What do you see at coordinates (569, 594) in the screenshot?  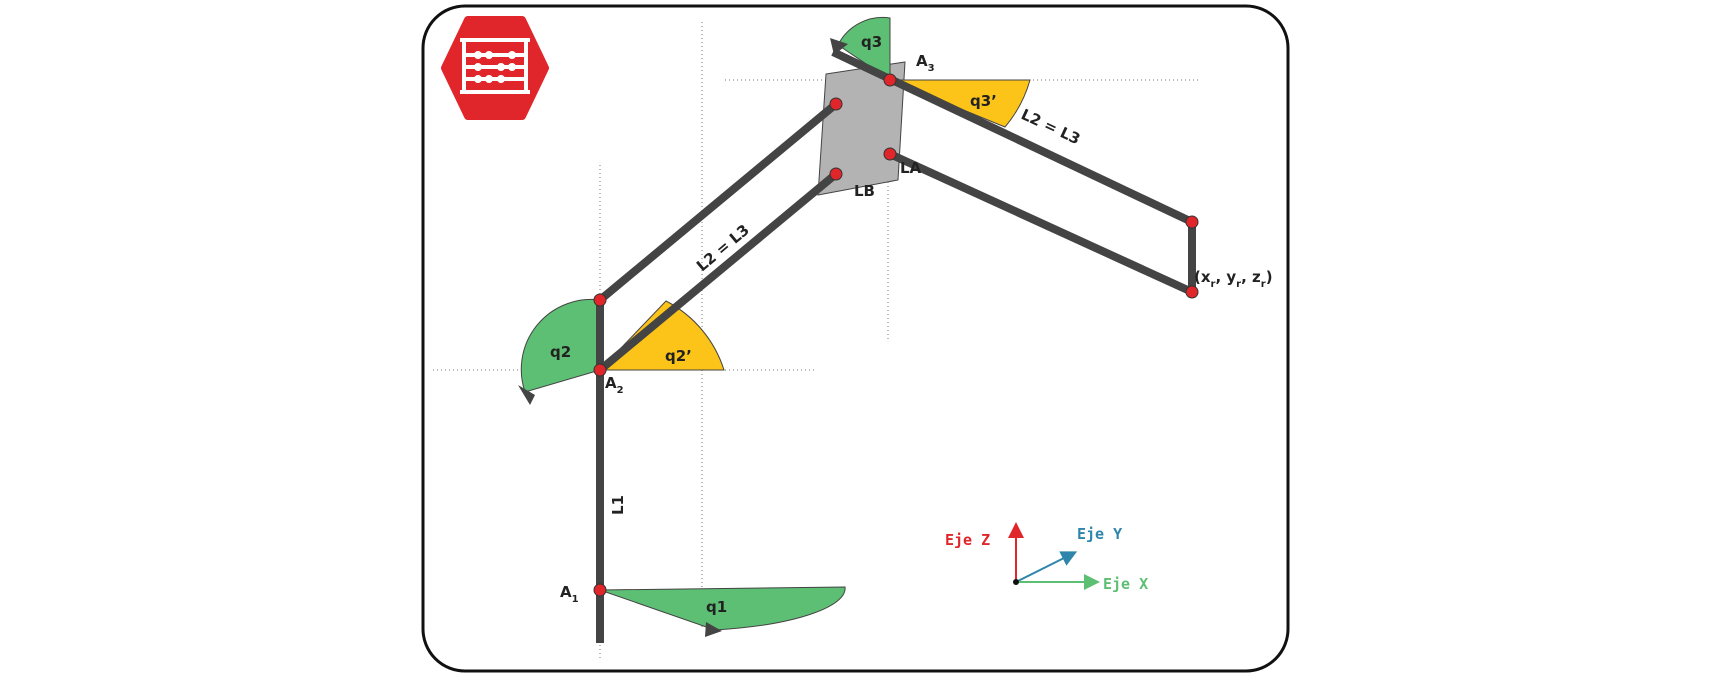 I see `label-a1: A1` at bounding box center [569, 594].